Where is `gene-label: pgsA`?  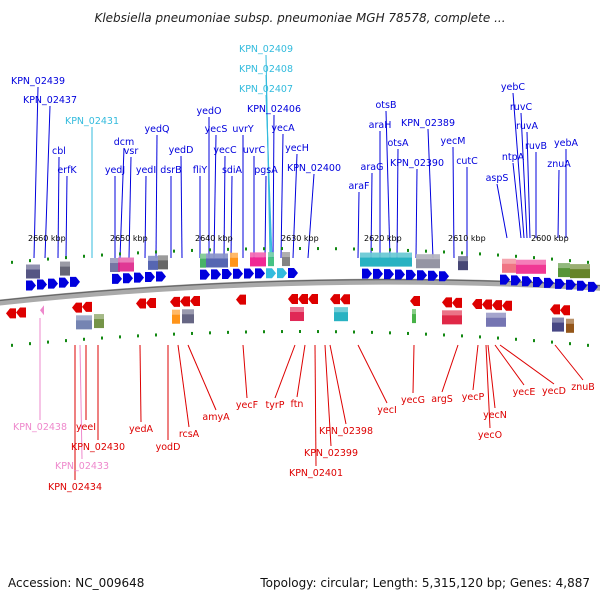
gene-label: pgsA is located at coordinates (266, 170).